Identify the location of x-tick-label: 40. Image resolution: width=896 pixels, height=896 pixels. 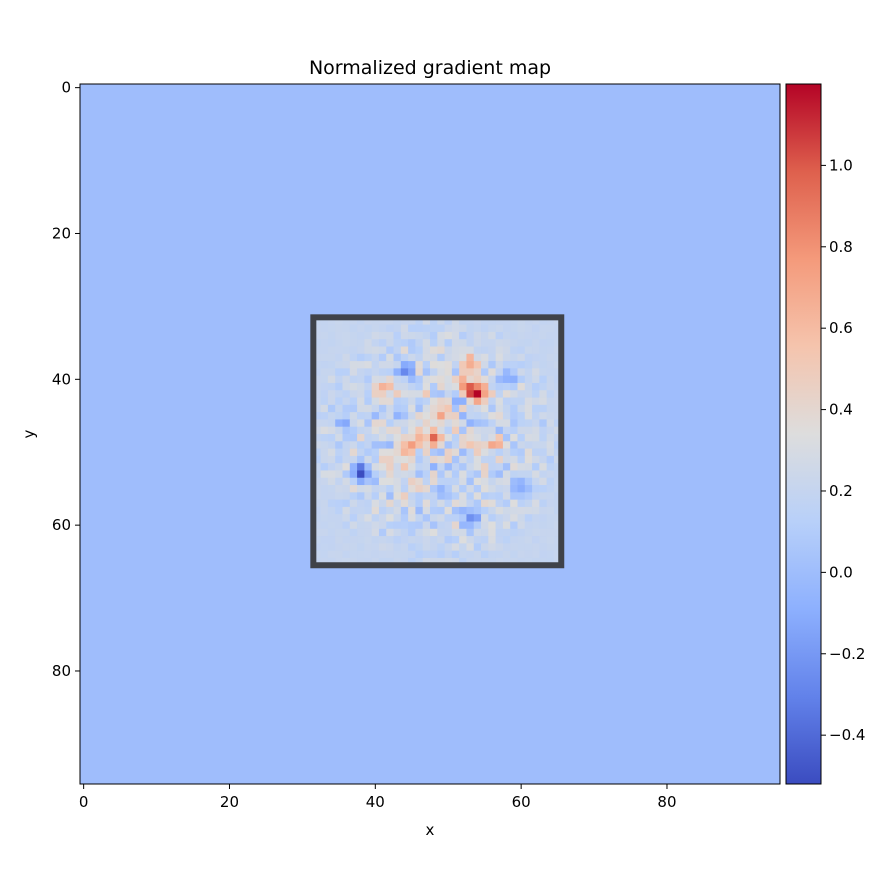
(375, 802).